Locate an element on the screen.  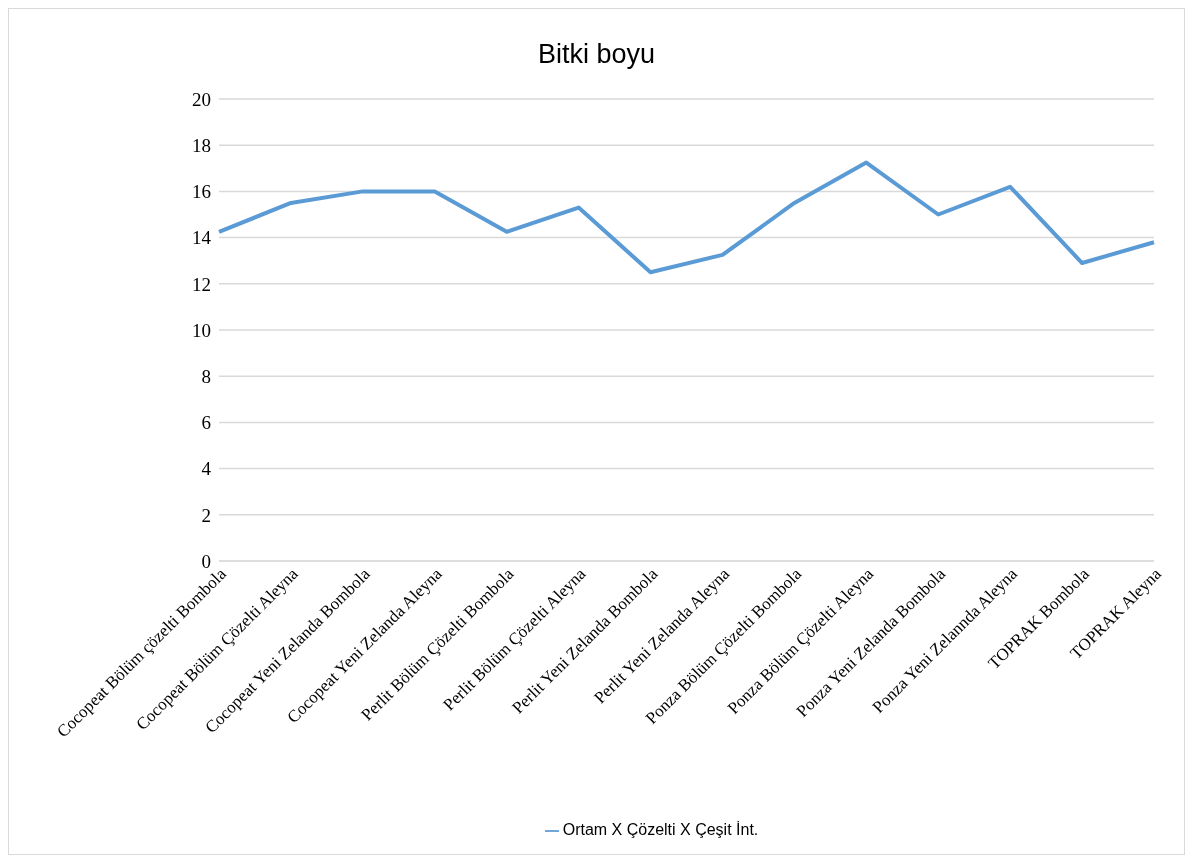
y-tick-label: 10 is located at coordinates (201, 330).